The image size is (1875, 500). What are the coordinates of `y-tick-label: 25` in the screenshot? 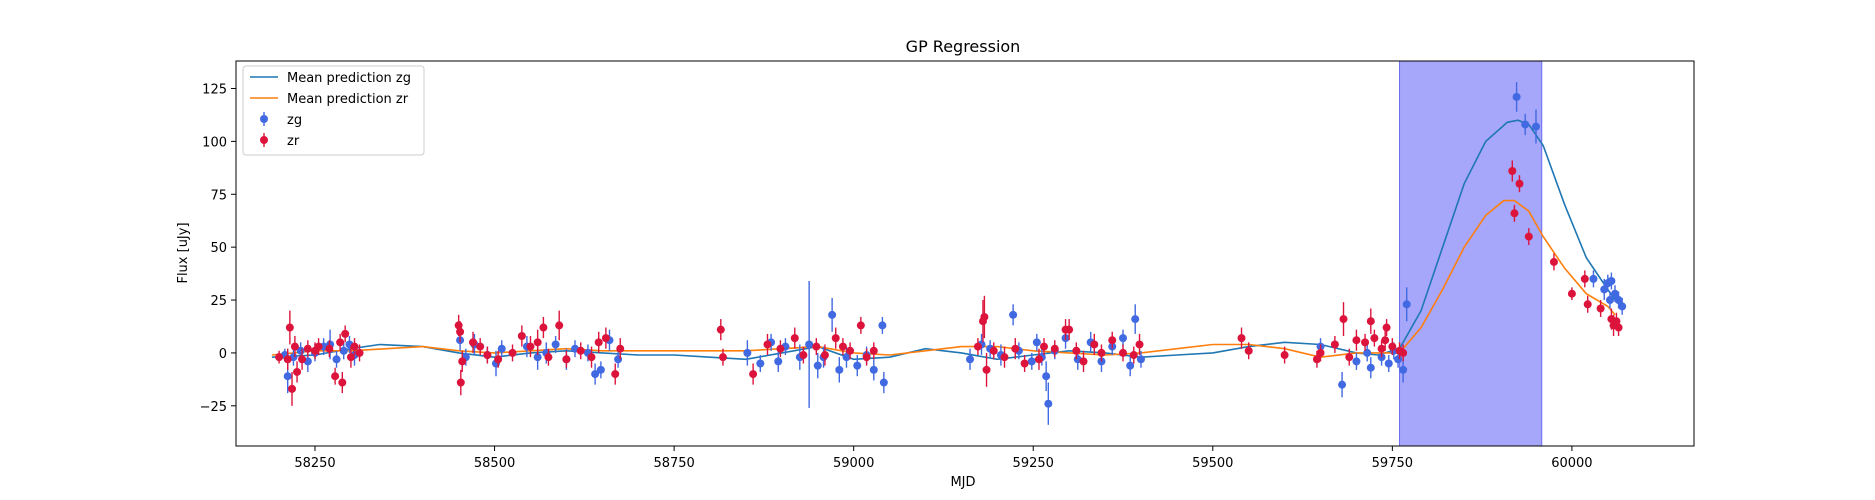 It's located at (218, 301).